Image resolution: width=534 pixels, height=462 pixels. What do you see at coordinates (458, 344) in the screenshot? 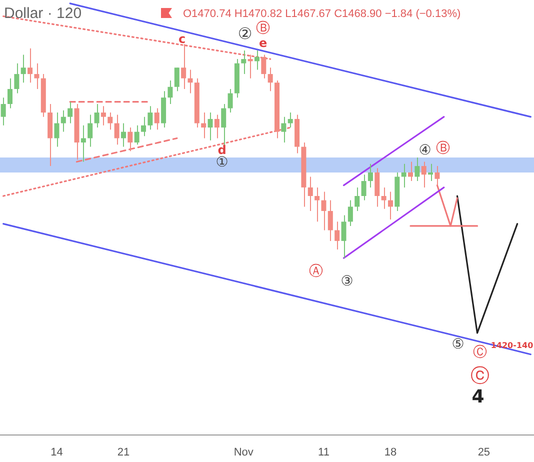
I see `text: ⑤` at bounding box center [458, 344].